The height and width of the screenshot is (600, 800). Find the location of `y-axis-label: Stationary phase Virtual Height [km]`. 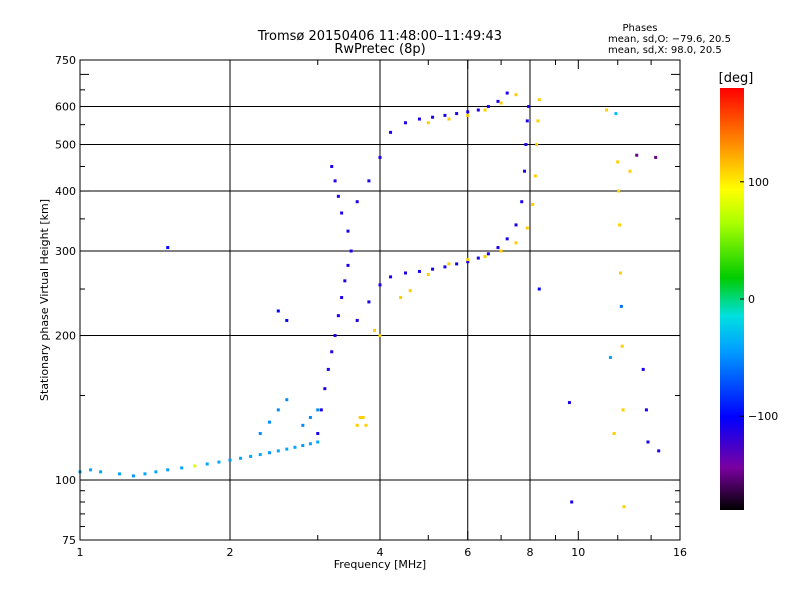

y-axis-label: Stationary phase Virtual Height [km] is located at coordinates (44, 300).